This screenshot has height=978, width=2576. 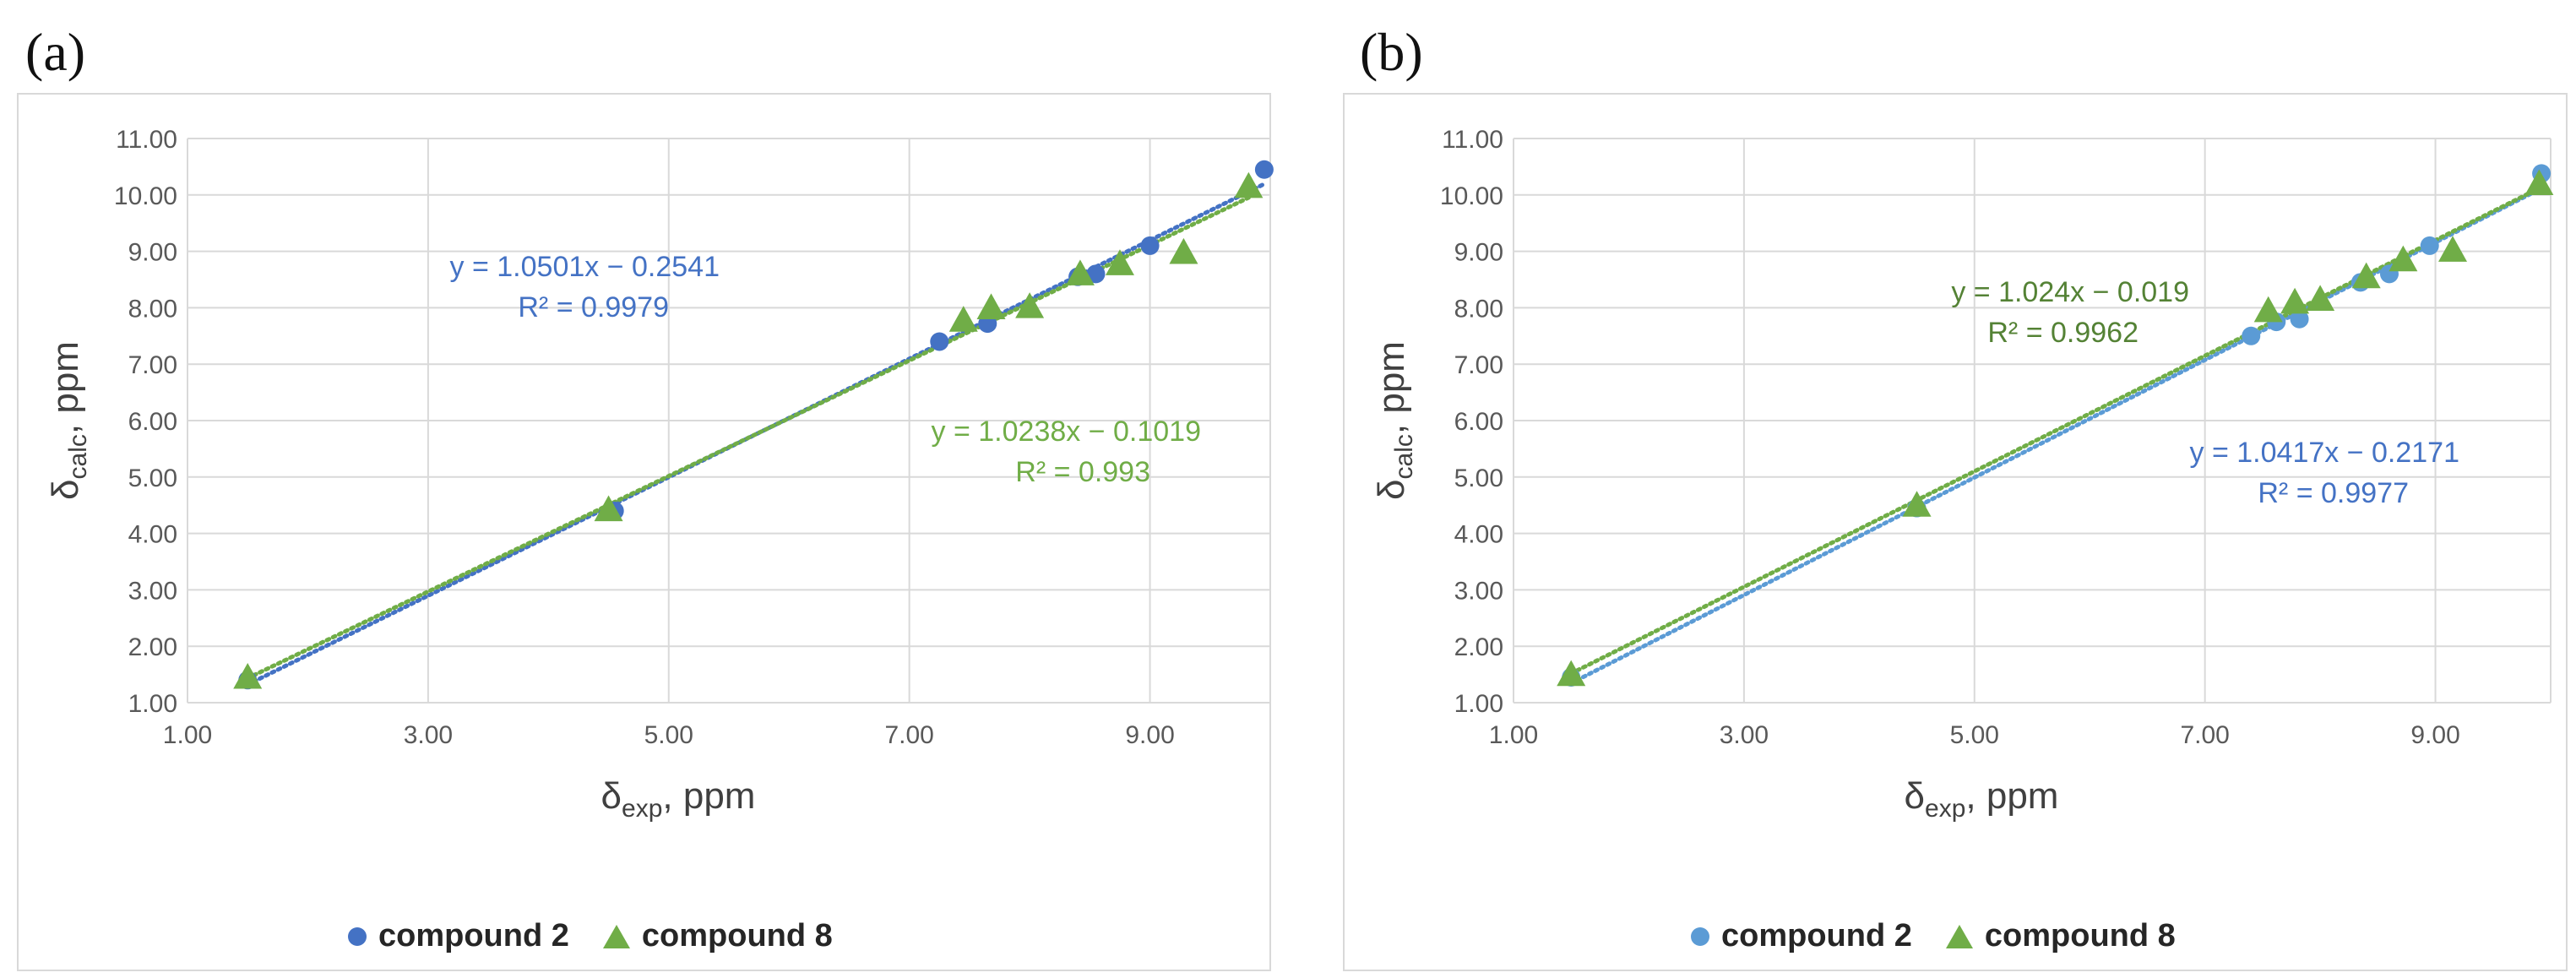 What do you see at coordinates (2324, 453) in the screenshot?
I see `trendline-equation: y = 1.0417x − 0.2171` at bounding box center [2324, 453].